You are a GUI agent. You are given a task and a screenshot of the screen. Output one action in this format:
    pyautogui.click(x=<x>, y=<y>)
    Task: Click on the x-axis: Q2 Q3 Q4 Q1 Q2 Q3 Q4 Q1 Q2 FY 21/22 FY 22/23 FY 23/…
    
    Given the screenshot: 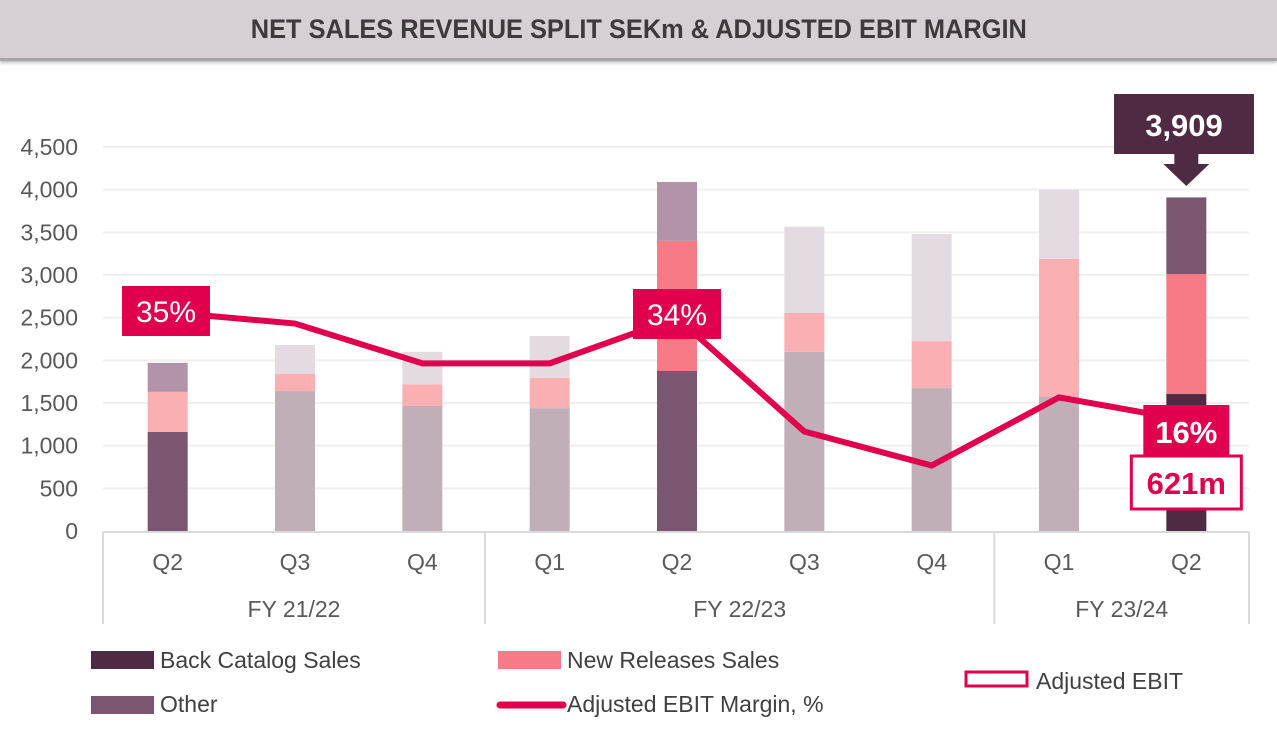 What is the action you would take?
    pyautogui.click(x=676, y=577)
    